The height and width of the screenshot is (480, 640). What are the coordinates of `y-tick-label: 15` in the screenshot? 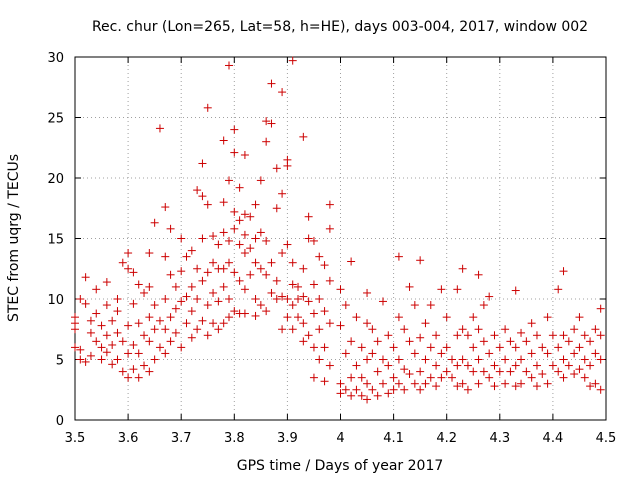 It's located at (55, 240).